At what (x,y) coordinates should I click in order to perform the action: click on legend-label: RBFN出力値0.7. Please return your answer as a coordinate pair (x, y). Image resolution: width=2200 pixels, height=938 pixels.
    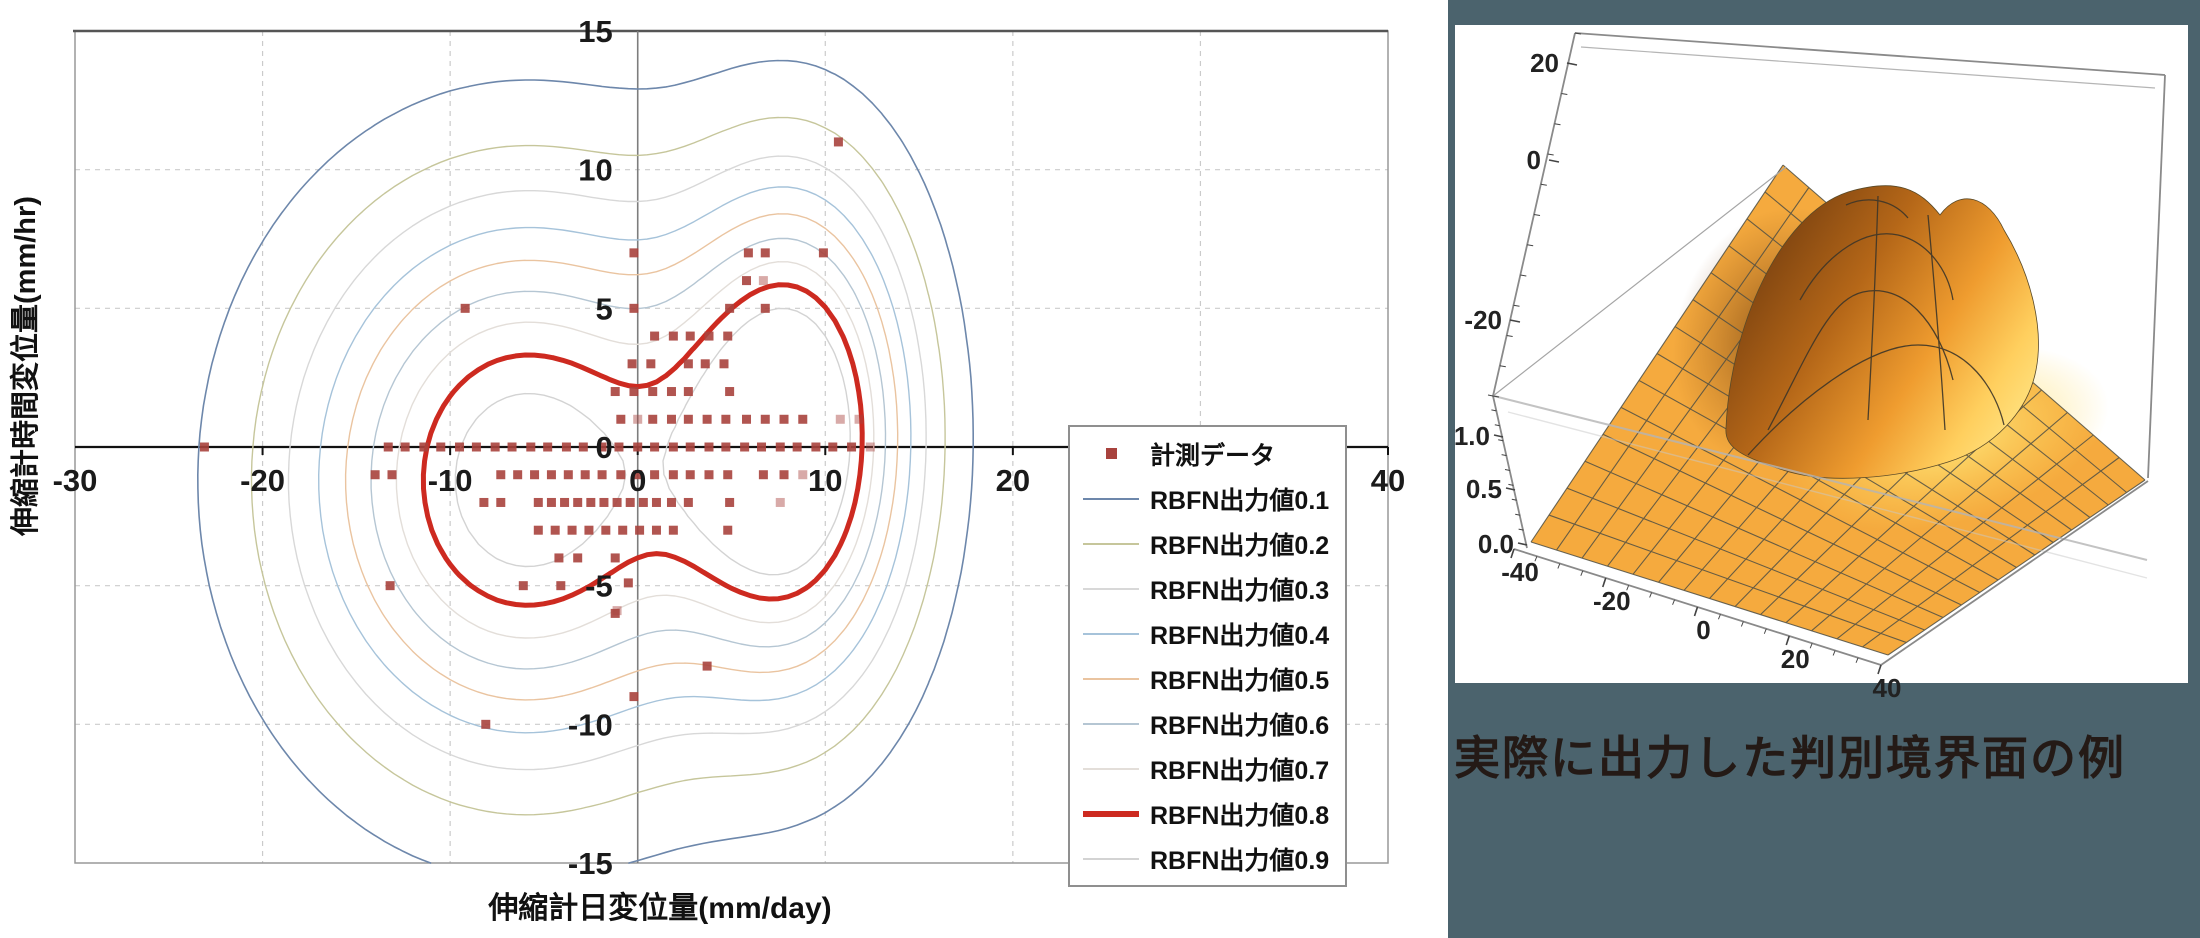
    Looking at the image, I should click on (1240, 770).